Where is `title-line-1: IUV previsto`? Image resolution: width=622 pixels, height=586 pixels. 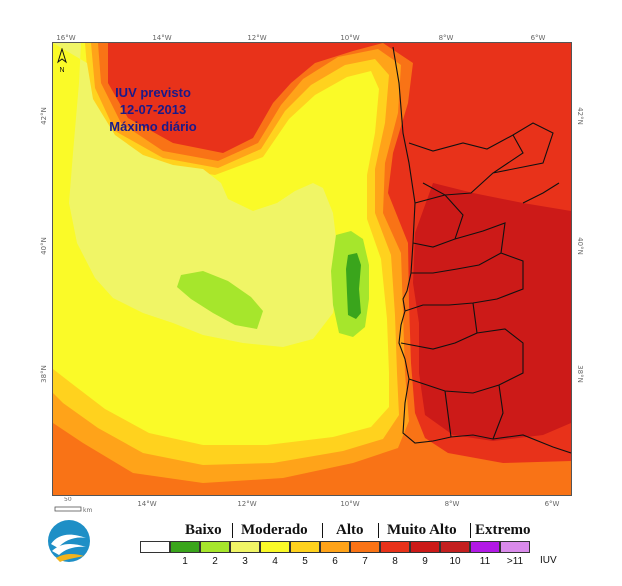 title-line-1: IUV previsto is located at coordinates (153, 92).